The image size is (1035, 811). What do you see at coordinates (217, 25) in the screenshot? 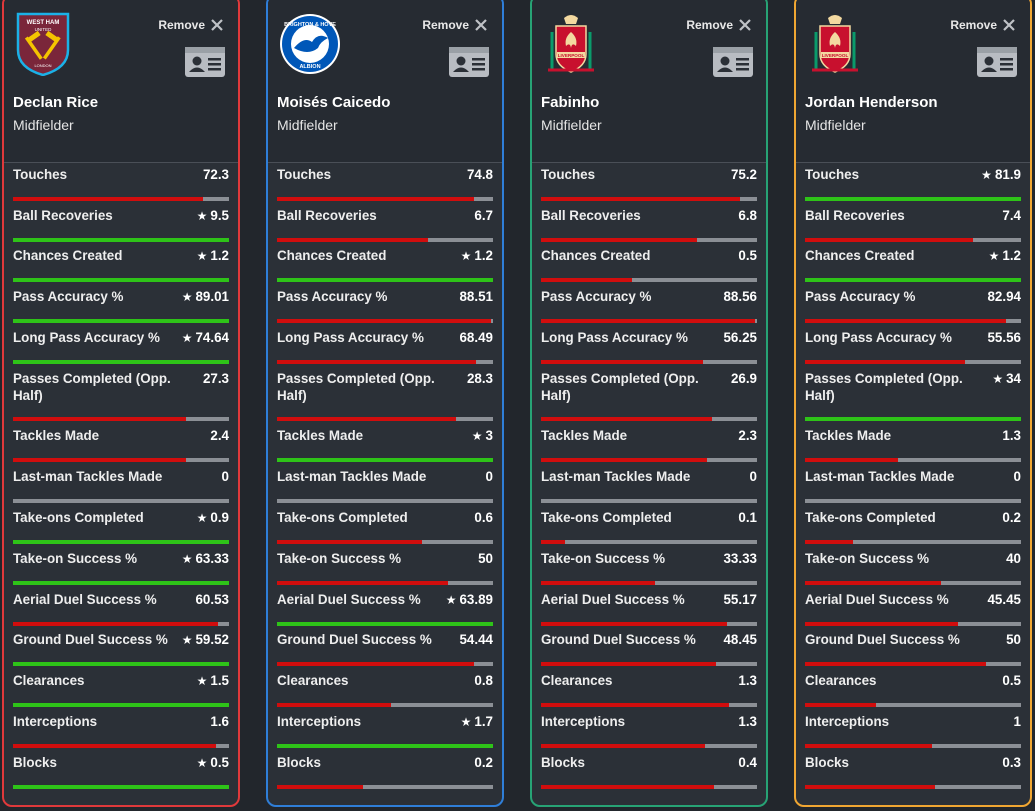
I see `close-icon` at bounding box center [217, 25].